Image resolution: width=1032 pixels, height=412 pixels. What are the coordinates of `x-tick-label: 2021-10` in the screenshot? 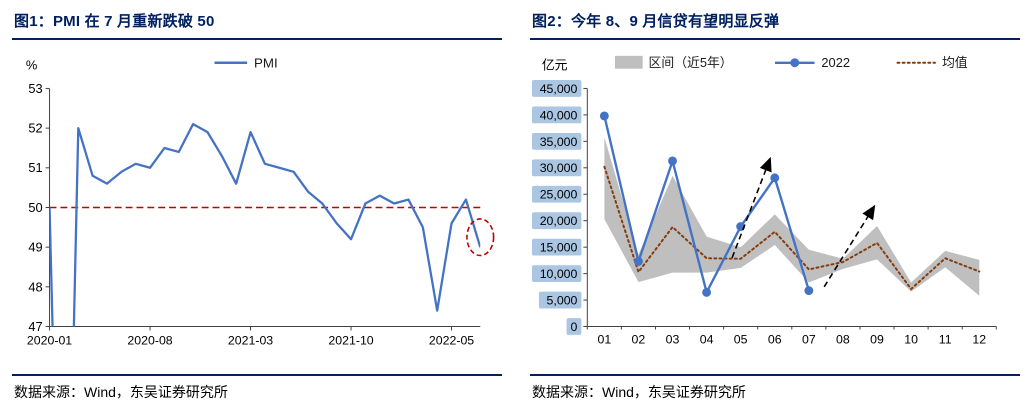 It's located at (350, 340).